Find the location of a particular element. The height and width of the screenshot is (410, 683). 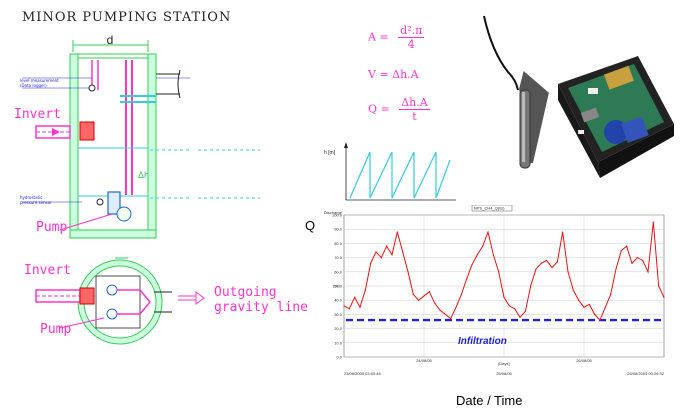

sawtooth-line is located at coordinates (400, 175).